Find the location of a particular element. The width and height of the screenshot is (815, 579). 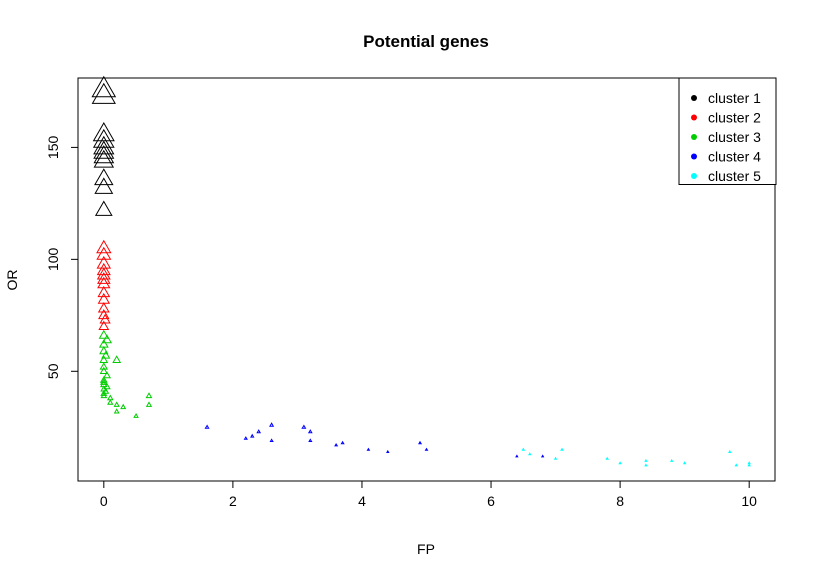

x-tick-label: 6 is located at coordinates (491, 501).